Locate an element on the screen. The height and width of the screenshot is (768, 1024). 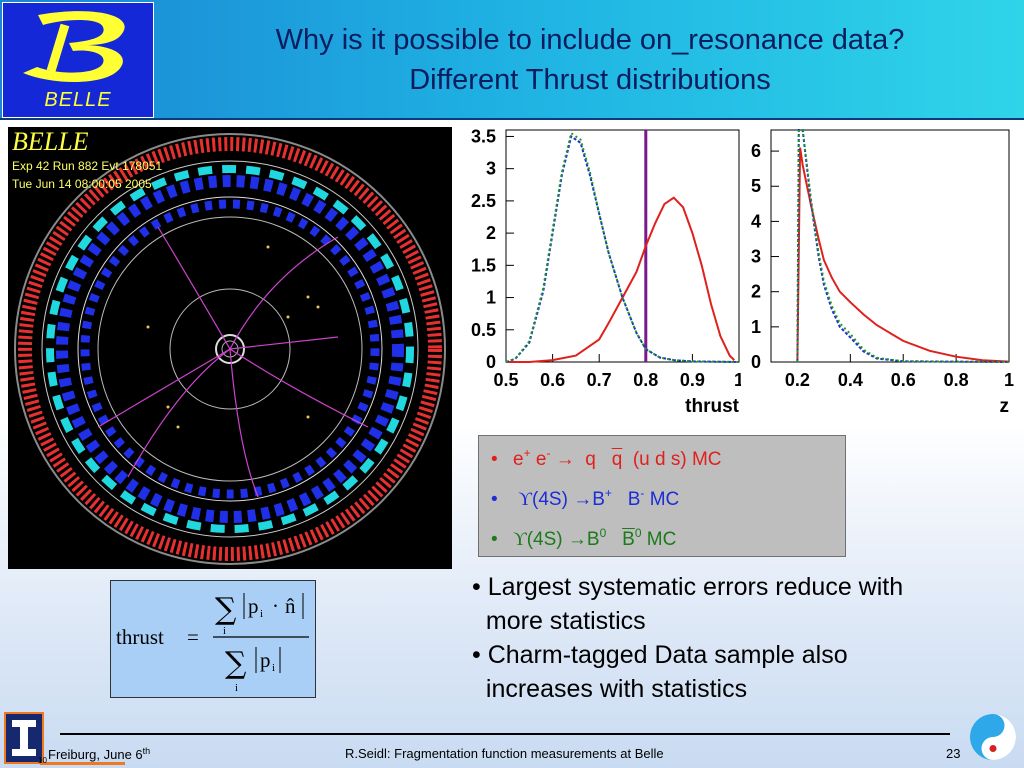
formula-lhs: thrust is located at coordinates (140, 637).